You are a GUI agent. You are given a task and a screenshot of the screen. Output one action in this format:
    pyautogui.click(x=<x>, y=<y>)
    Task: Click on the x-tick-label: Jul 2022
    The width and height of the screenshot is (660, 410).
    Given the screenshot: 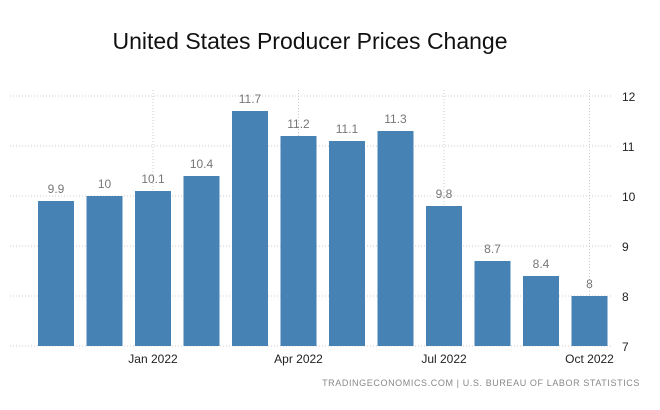 What is the action you would take?
    pyautogui.click(x=444, y=359)
    